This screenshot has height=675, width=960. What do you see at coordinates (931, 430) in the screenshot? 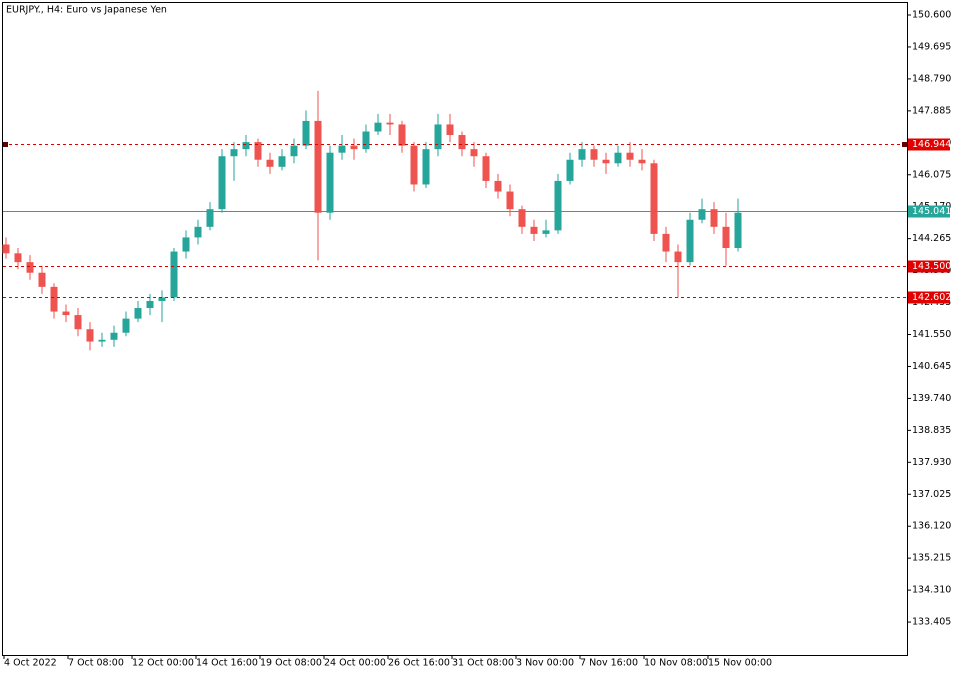
I see `y-tick-label: 138.835` at bounding box center [931, 430].